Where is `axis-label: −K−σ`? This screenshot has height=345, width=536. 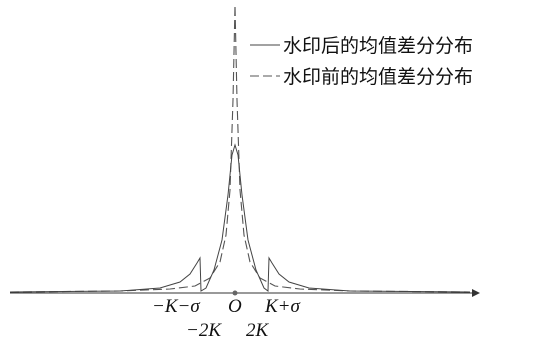
axis-label: −K−σ is located at coordinates (176, 306).